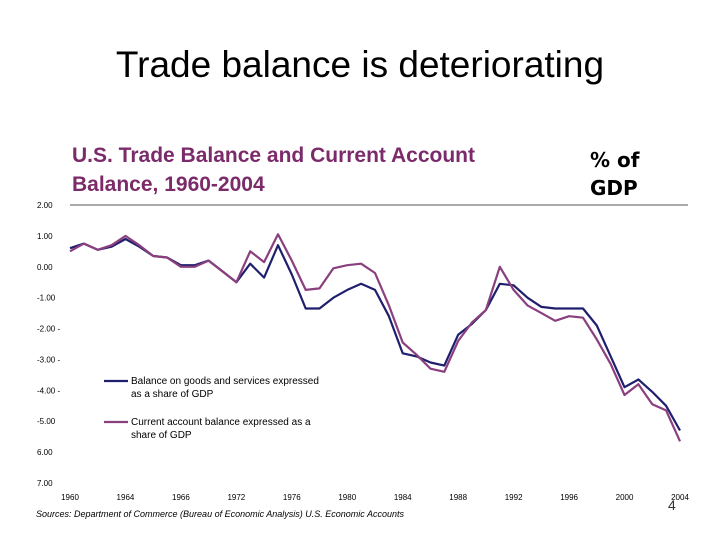 This screenshot has width=720, height=540. I want to click on page-number: 4, so click(672, 505).